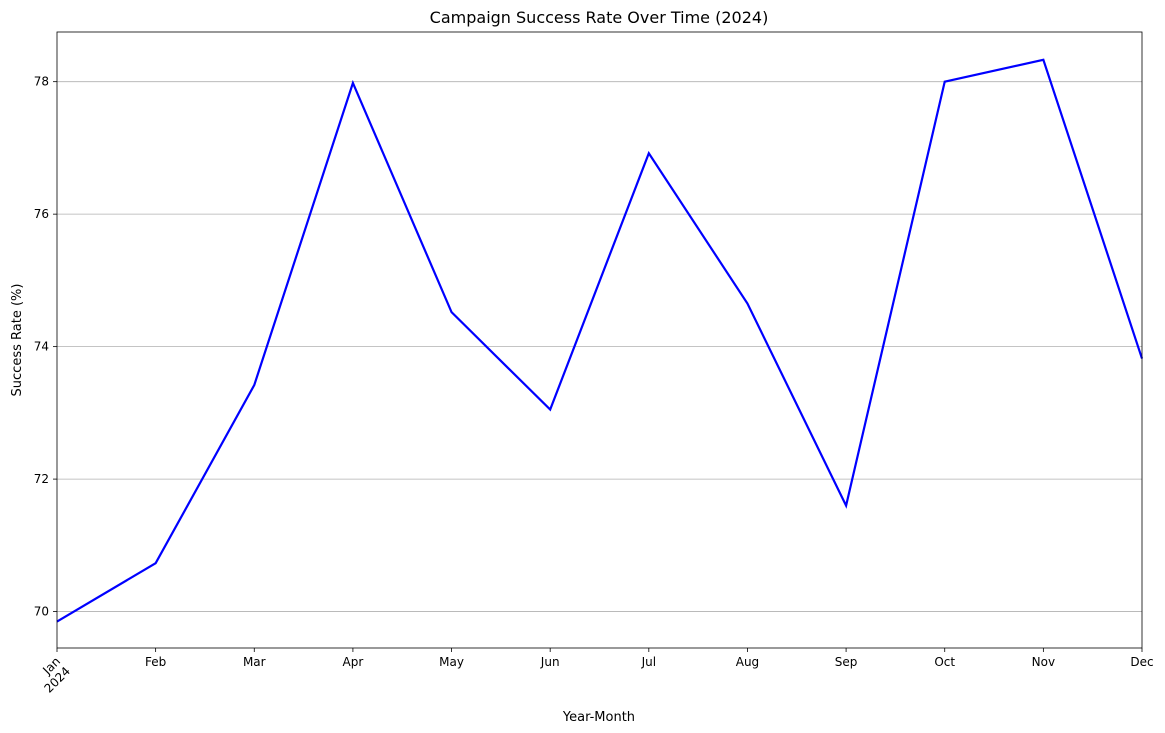 This screenshot has width=1165, height=733. What do you see at coordinates (1043, 662) in the screenshot?
I see `x-tick-label: Nov` at bounding box center [1043, 662].